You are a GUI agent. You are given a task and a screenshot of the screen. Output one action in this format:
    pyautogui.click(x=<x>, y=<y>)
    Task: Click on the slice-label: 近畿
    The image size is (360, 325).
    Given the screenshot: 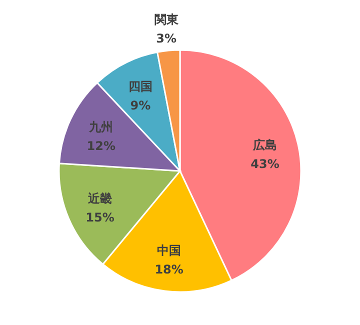 What is the action you would take?
    pyautogui.click(x=99, y=199)
    